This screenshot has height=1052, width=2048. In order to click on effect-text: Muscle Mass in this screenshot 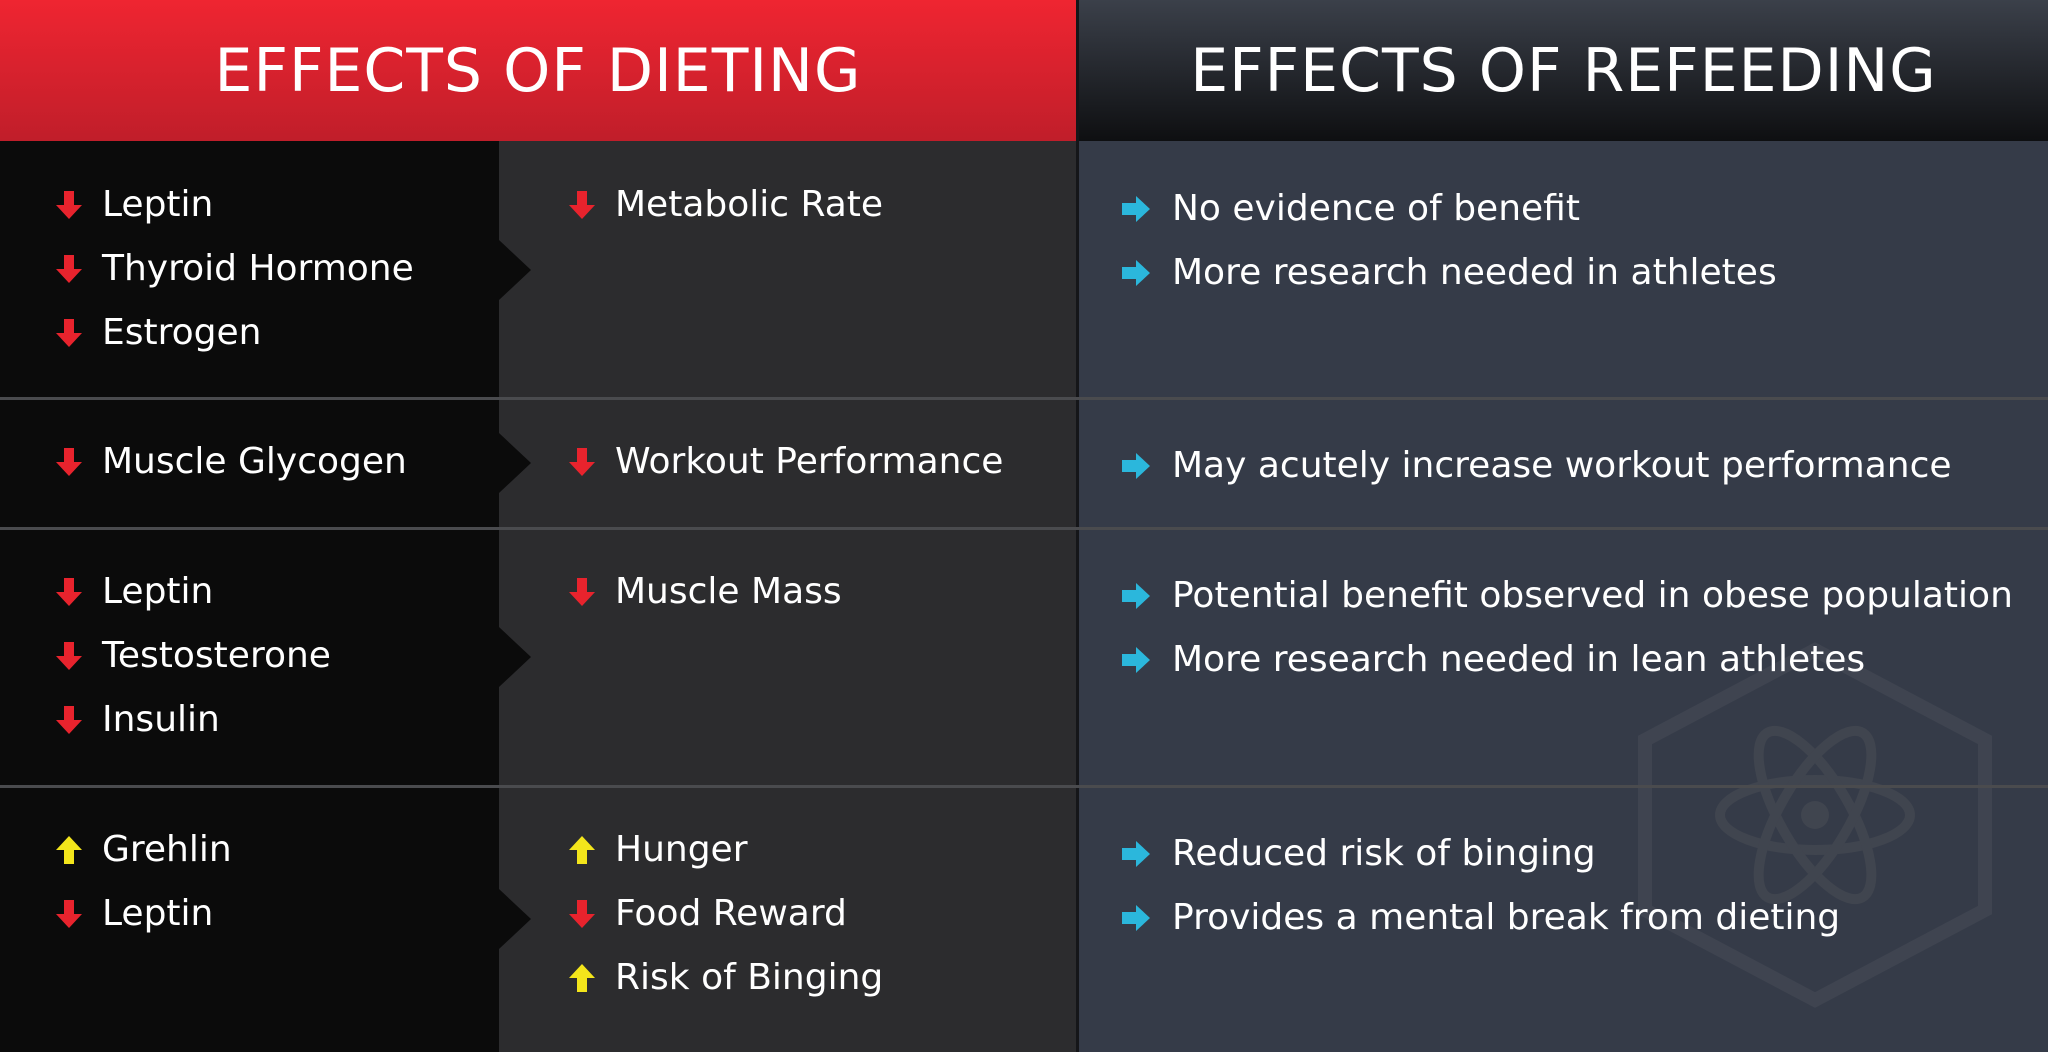, I will do `click(728, 591)`.